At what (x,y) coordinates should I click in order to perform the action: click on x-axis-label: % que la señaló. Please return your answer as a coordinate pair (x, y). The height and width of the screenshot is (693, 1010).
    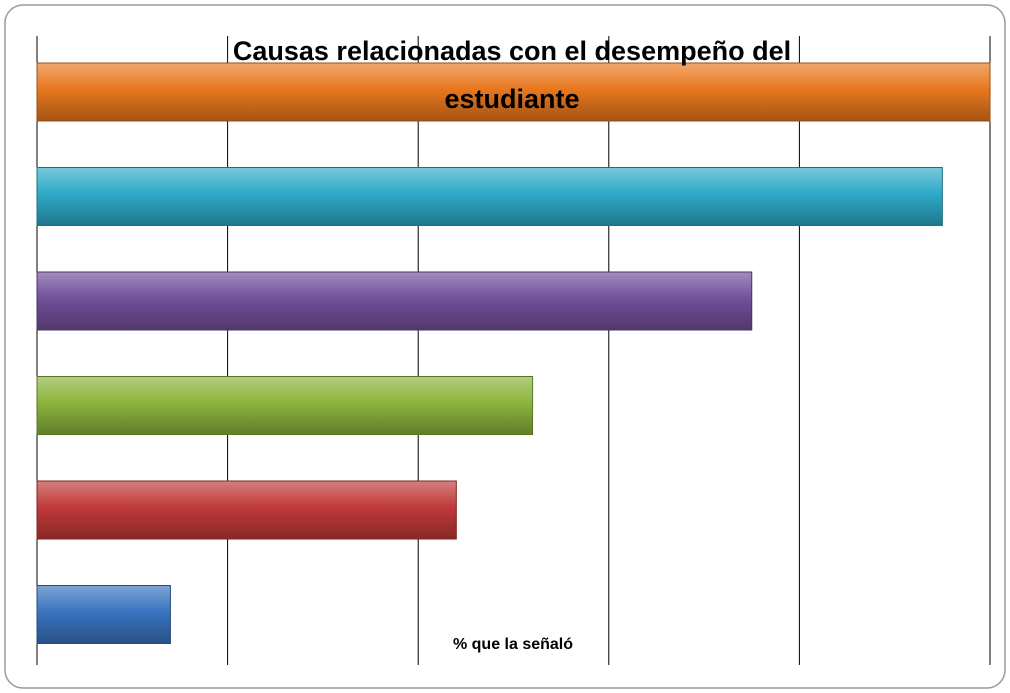
    Looking at the image, I should click on (513, 644).